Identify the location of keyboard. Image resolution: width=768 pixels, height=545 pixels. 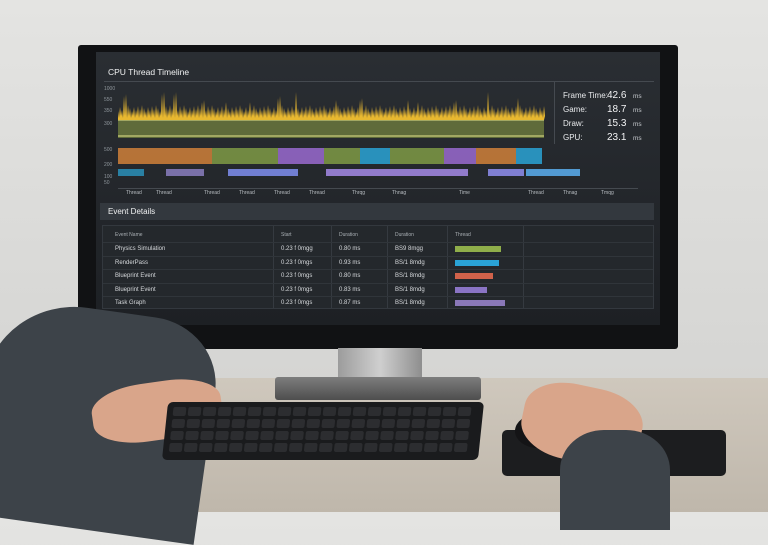
(323, 431).